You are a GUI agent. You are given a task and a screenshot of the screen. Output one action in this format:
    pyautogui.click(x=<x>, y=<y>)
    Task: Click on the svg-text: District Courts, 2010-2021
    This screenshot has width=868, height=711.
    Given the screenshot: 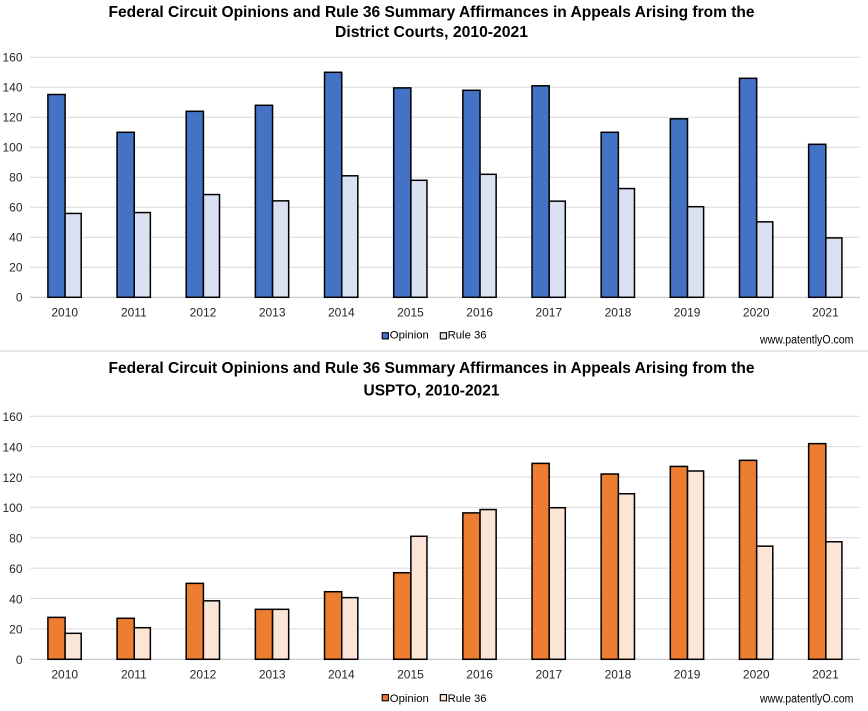 What is the action you would take?
    pyautogui.click(x=431, y=32)
    